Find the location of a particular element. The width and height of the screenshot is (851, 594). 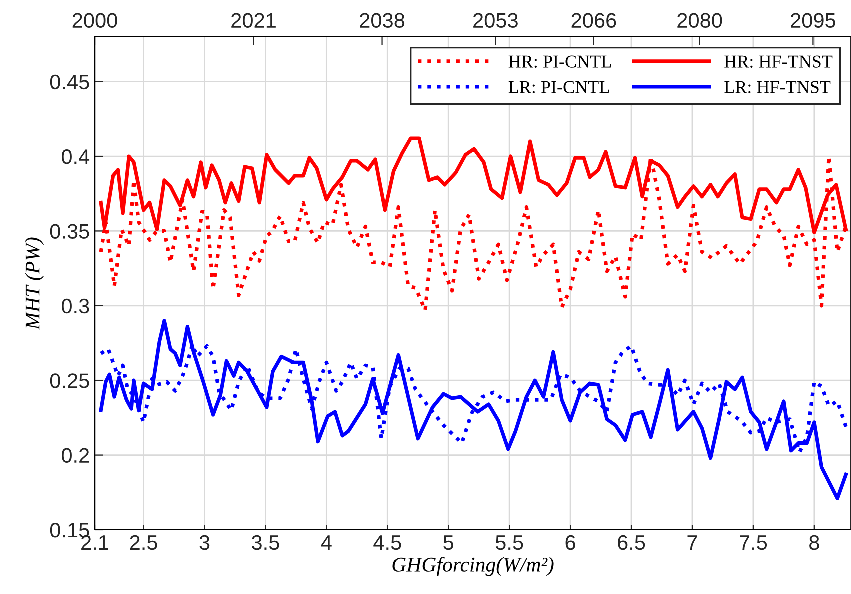

legend-label: LR: PI-CNTL is located at coordinates (559, 87).